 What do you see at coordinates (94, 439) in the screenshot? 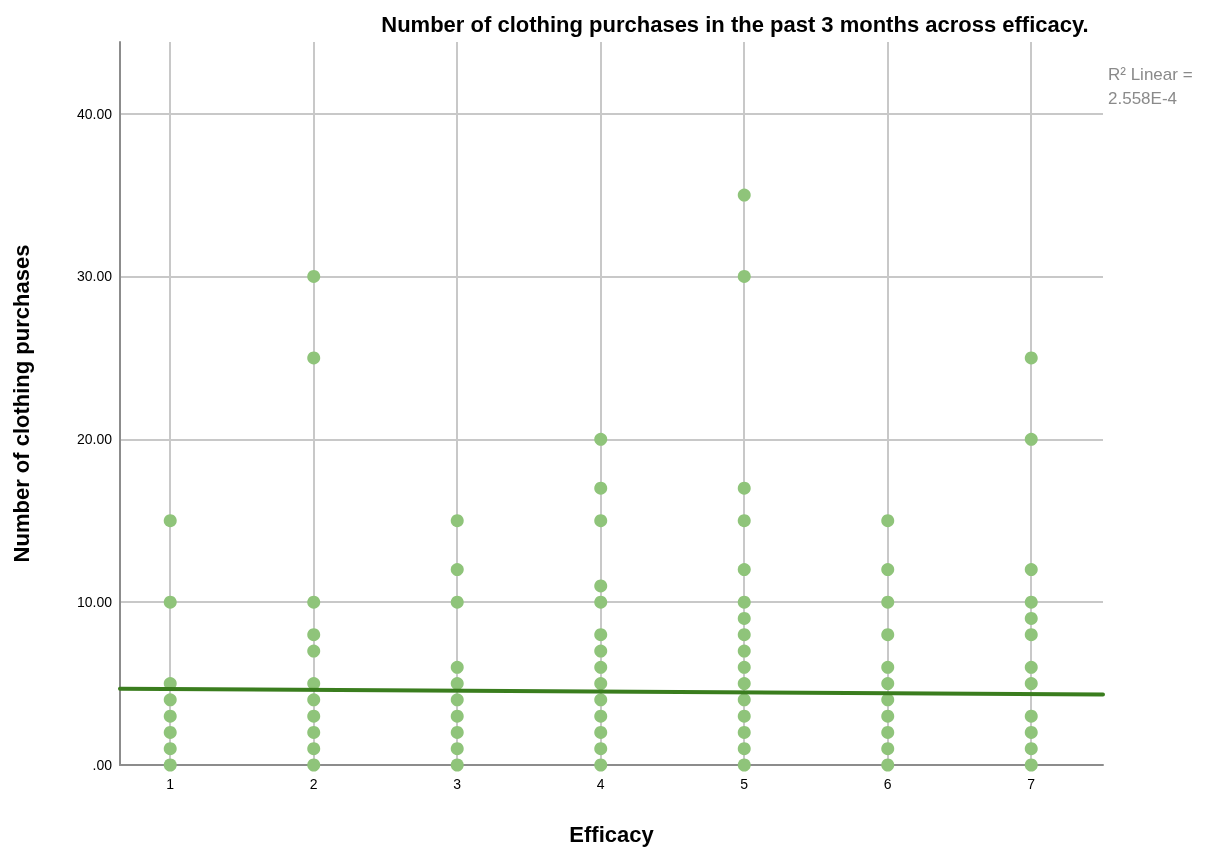
I see `y-tick-label: 20.00` at bounding box center [94, 439].